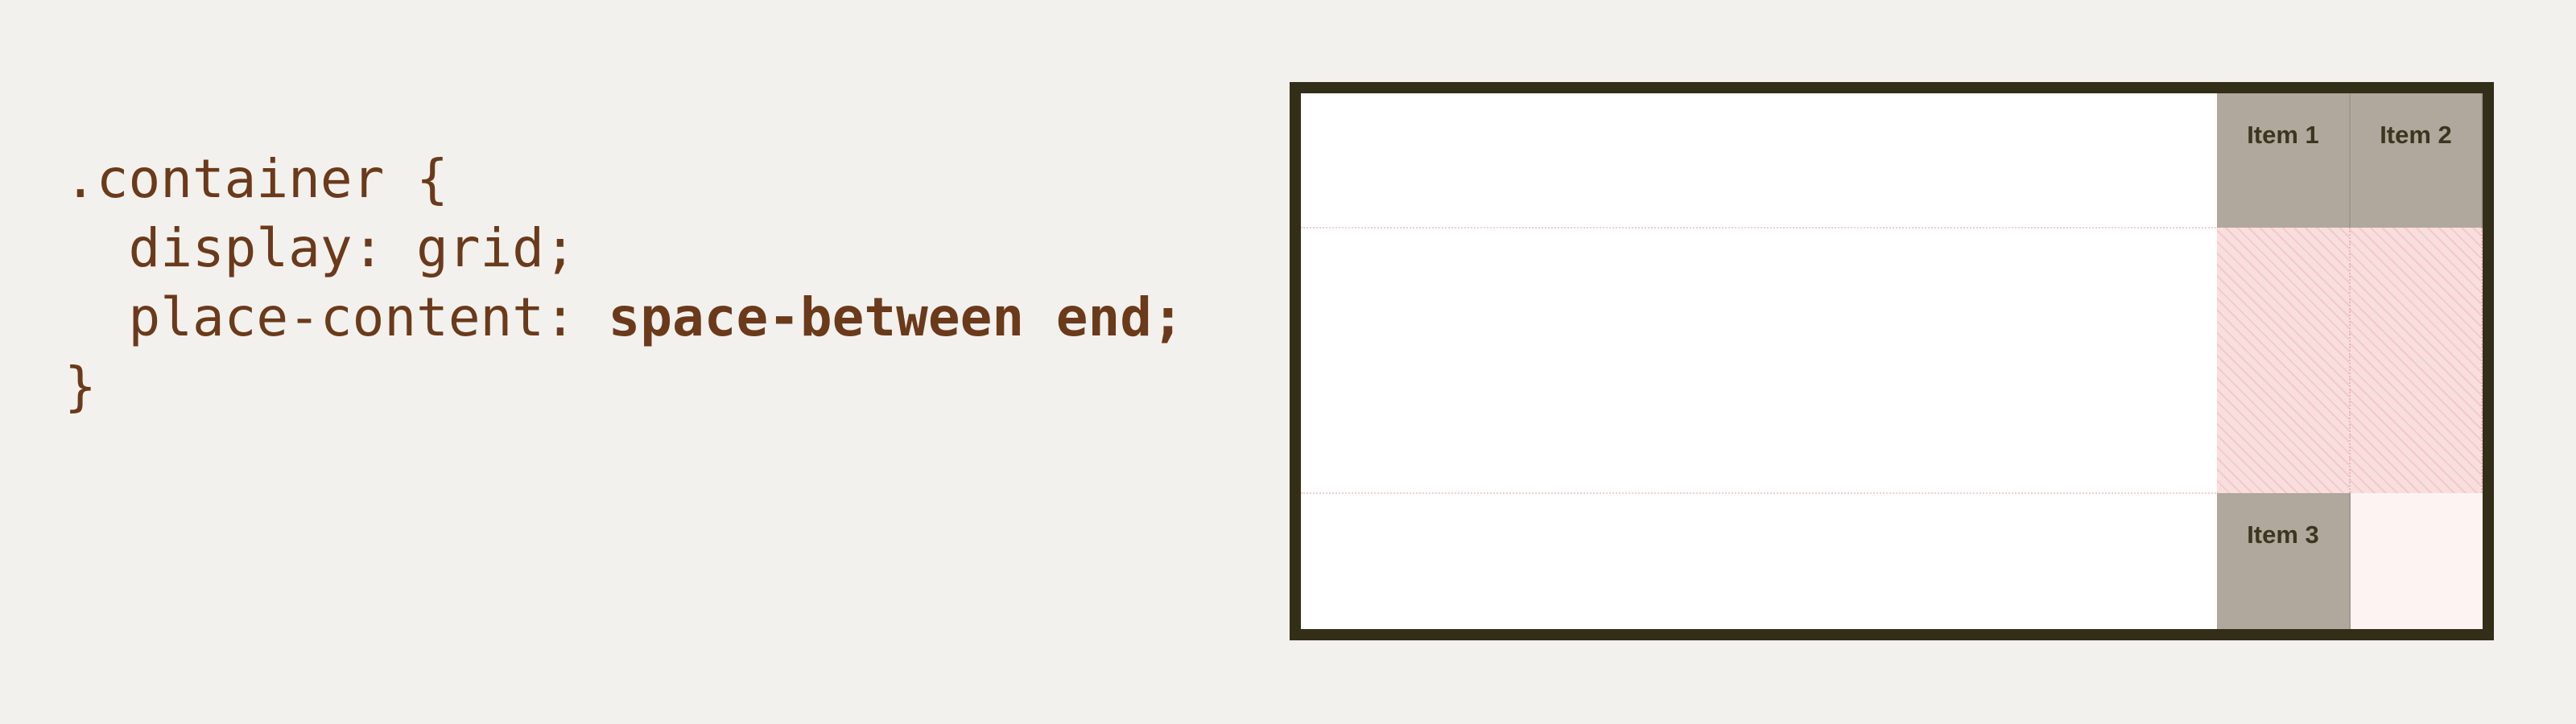 The width and height of the screenshot is (2576, 724). I want to click on code-text: display: grid;, so click(320, 248).